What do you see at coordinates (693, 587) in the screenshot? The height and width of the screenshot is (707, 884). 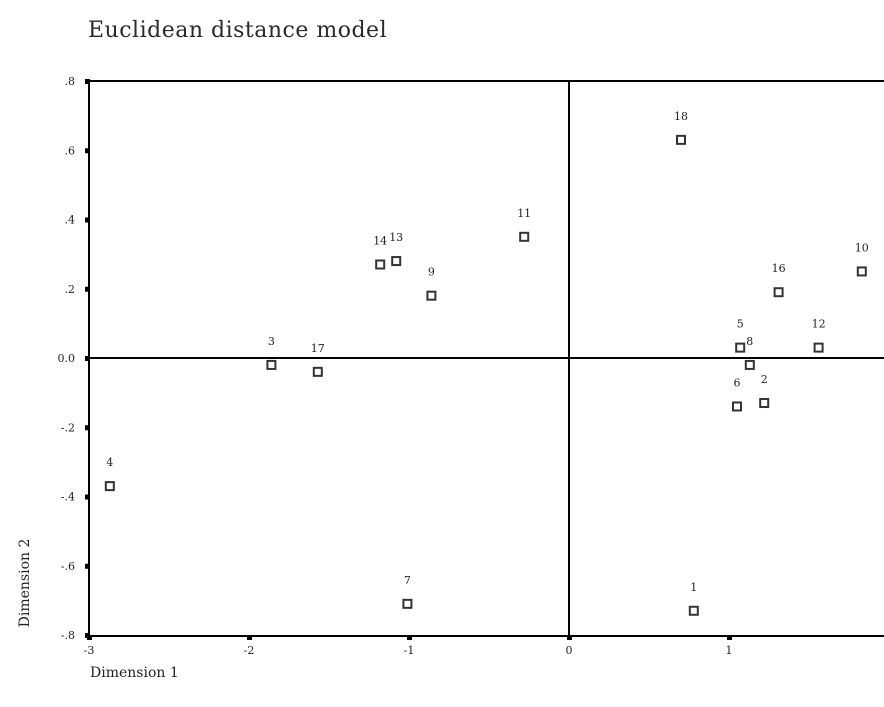 I see `data-point-label: 1` at bounding box center [693, 587].